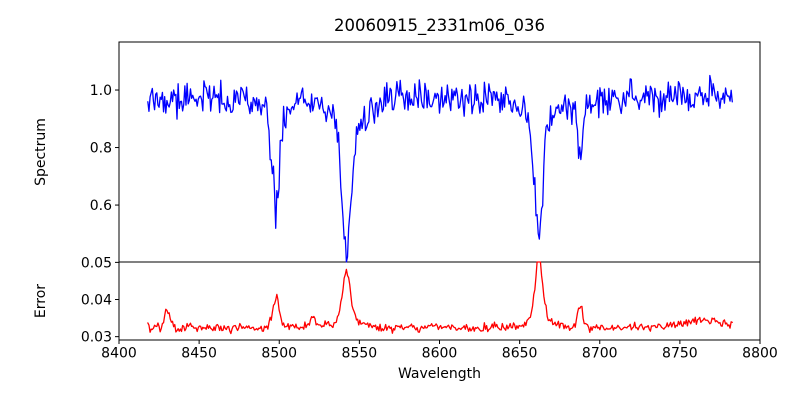 The image size is (800, 404). What do you see at coordinates (119, 354) in the screenshot?
I see `x-tick-label: 8400` at bounding box center [119, 354].